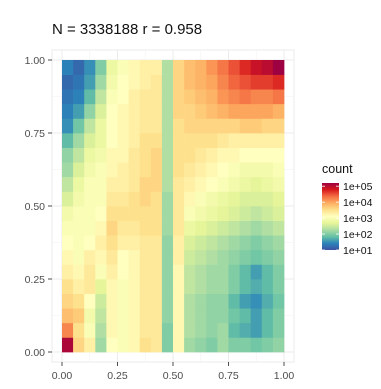  I want to click on y-axis: 0.00 0.25 0.50 0.75 1.00, so click(38, 207).